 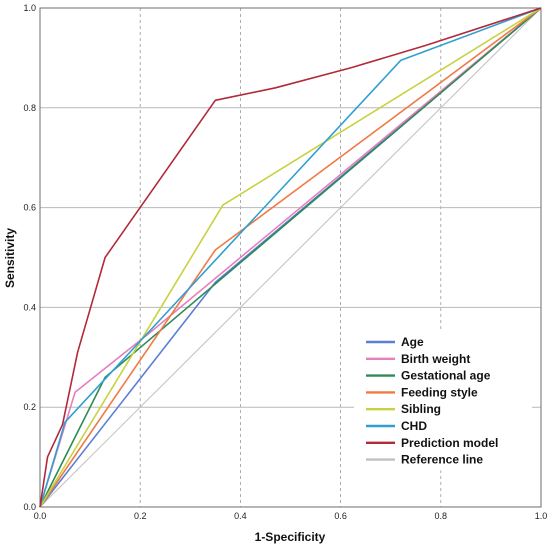 I want to click on y-tick-label: 0.8, so click(x=29, y=108).